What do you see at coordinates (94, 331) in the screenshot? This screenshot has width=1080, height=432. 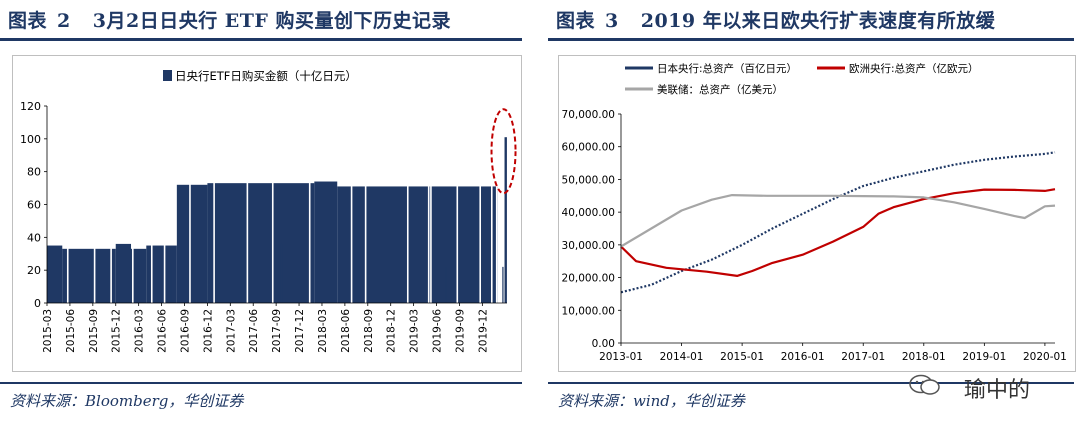 I see `x-tick-label: 2015-09` at bounding box center [94, 331].